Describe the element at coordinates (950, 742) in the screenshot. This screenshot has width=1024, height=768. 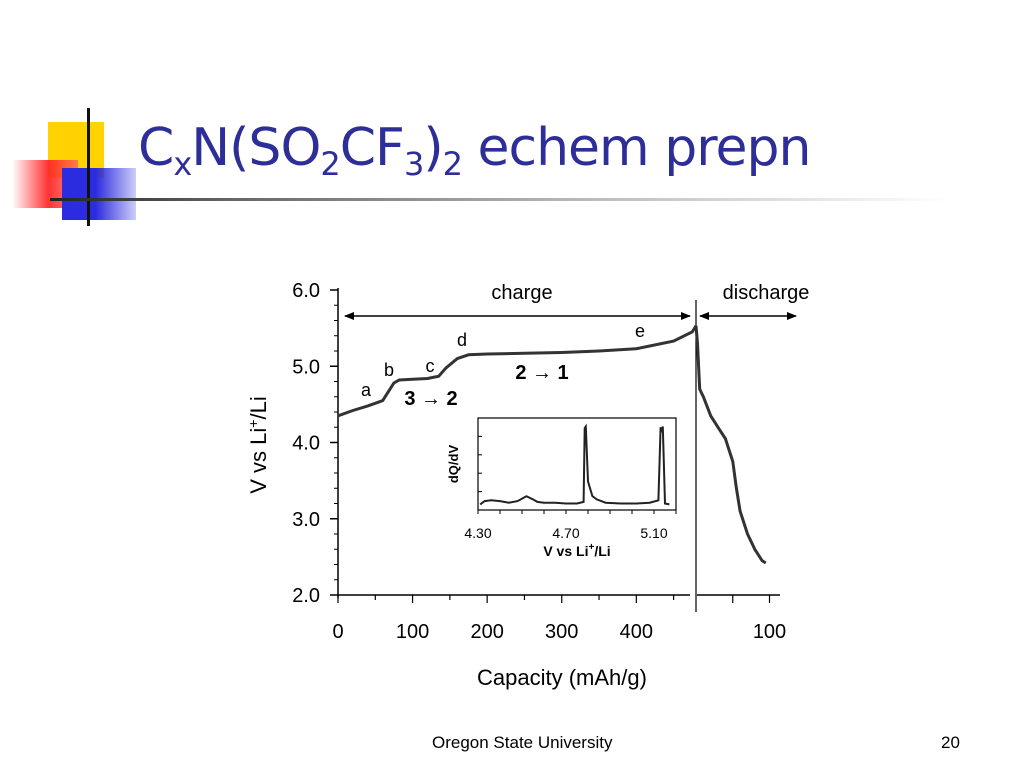
I see `slide-number: 20` at that location.